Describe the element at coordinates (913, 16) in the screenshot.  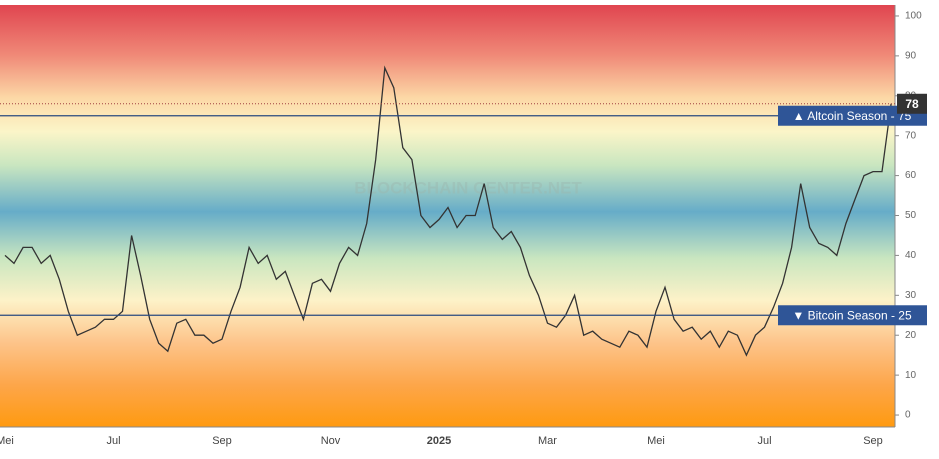
I see `y-tick-label: 100` at that location.